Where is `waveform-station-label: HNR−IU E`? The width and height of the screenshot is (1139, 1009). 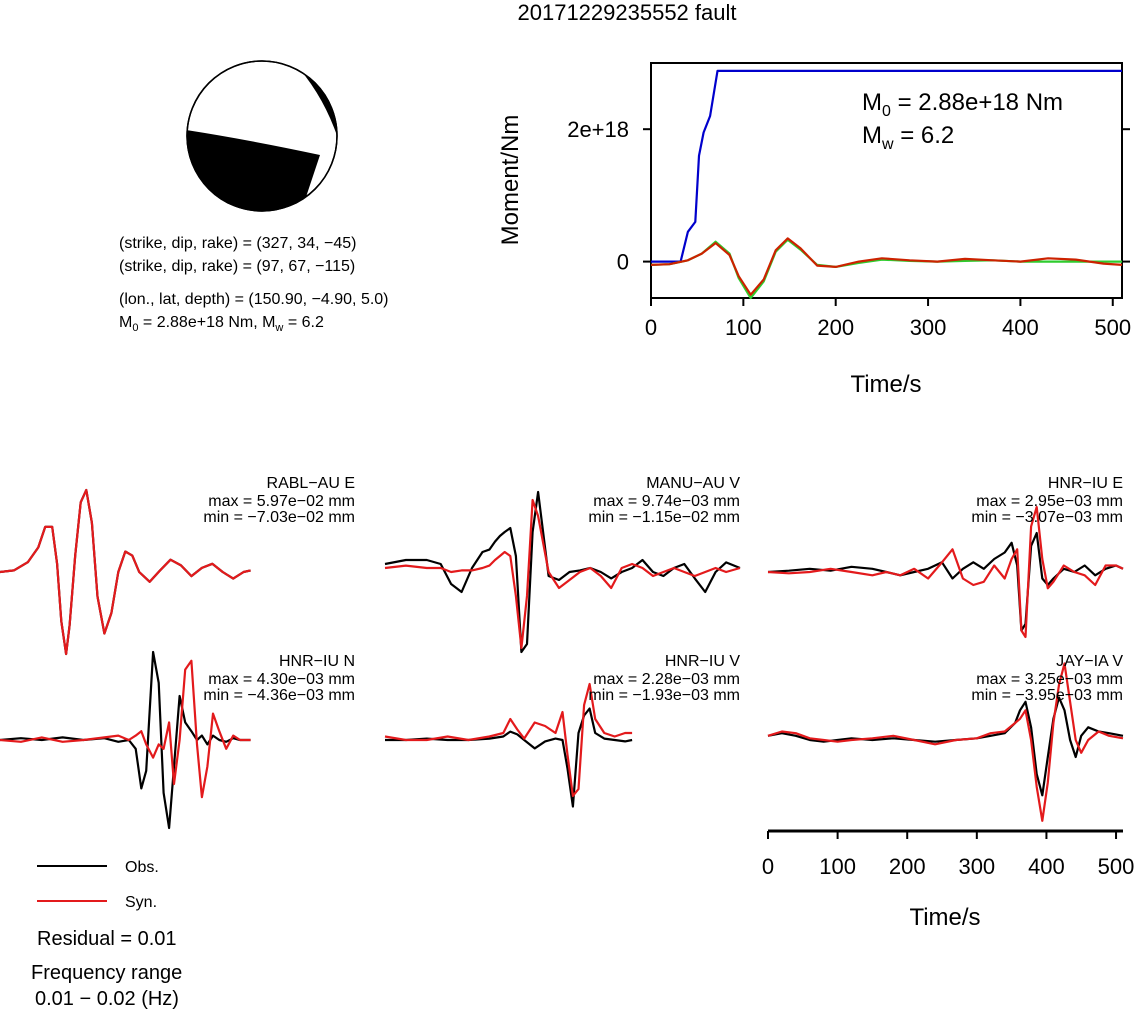
waveform-station-label: HNR−IU E is located at coordinates (1085, 483).